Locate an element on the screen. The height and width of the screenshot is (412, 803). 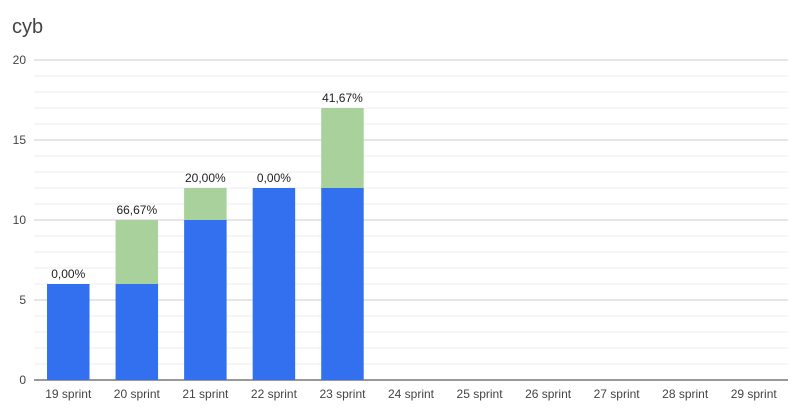
x-tick-label: 21 sprint is located at coordinates (205, 394).